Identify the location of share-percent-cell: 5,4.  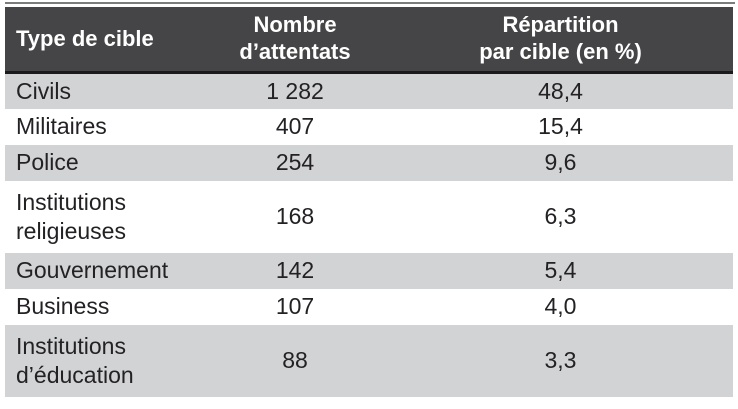
(560, 270).